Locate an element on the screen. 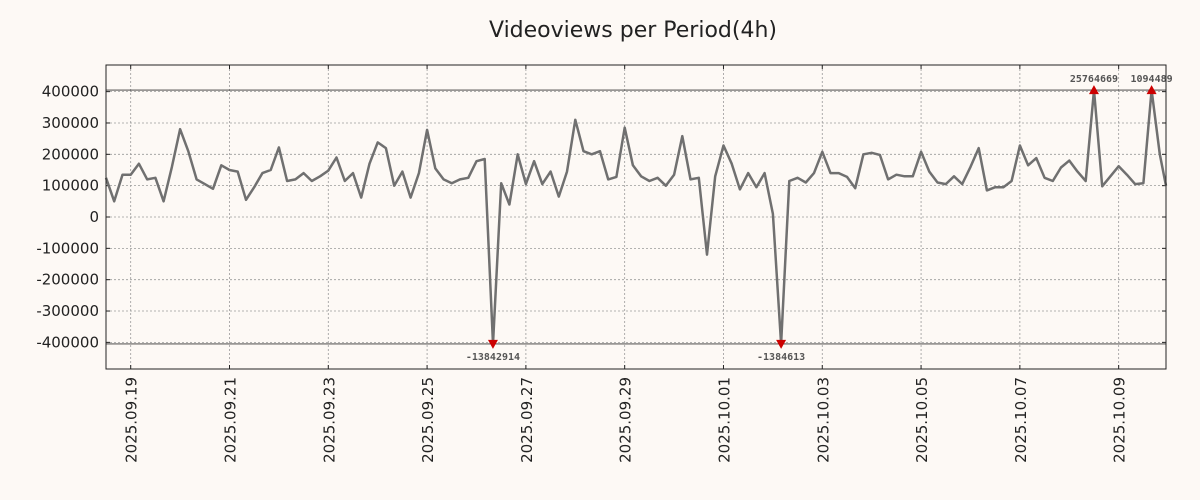  x-tick-label: 2025.10.07 is located at coordinates (1021, 420).